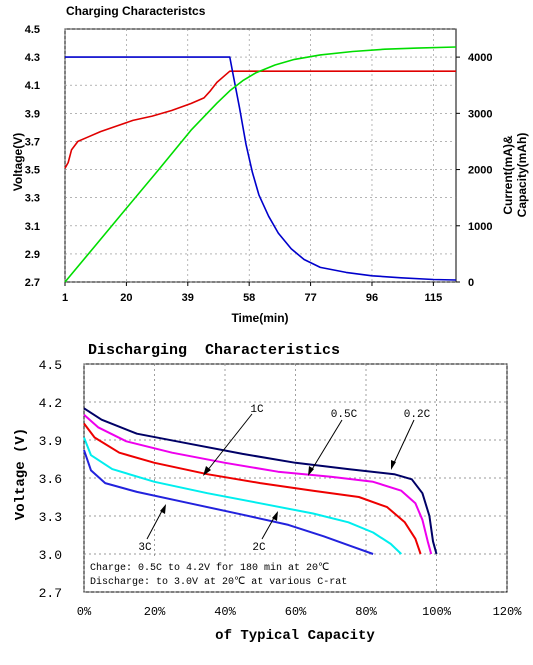 The image size is (533, 665). What do you see at coordinates (21, 474) in the screenshot?
I see `discharging-y-axis-label: Voltage (V)` at bounding box center [21, 474].